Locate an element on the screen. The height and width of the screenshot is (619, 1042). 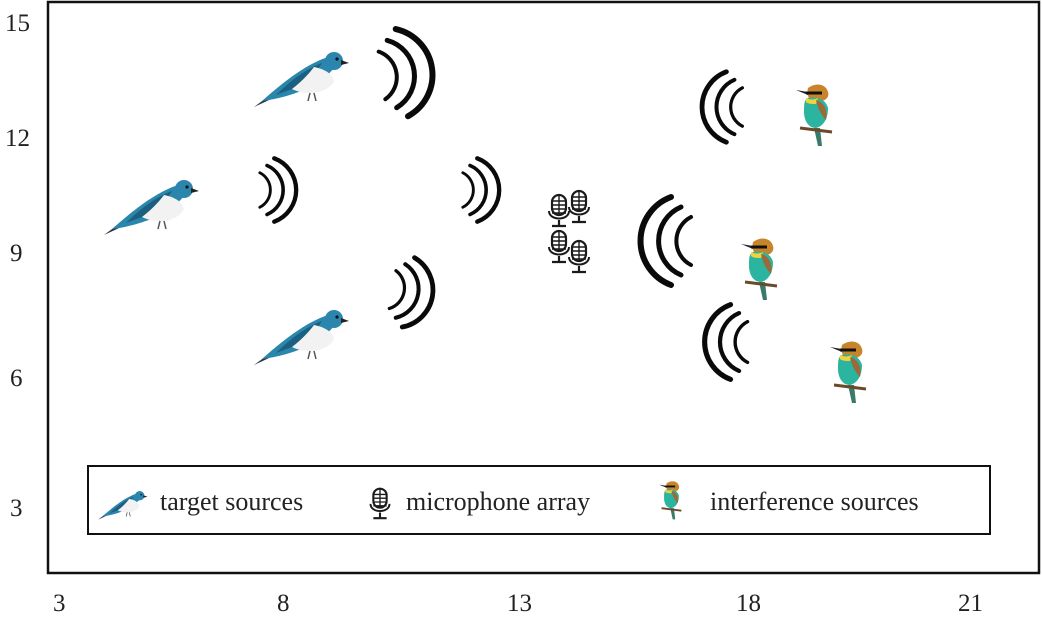
legend-box is located at coordinates (539, 500).